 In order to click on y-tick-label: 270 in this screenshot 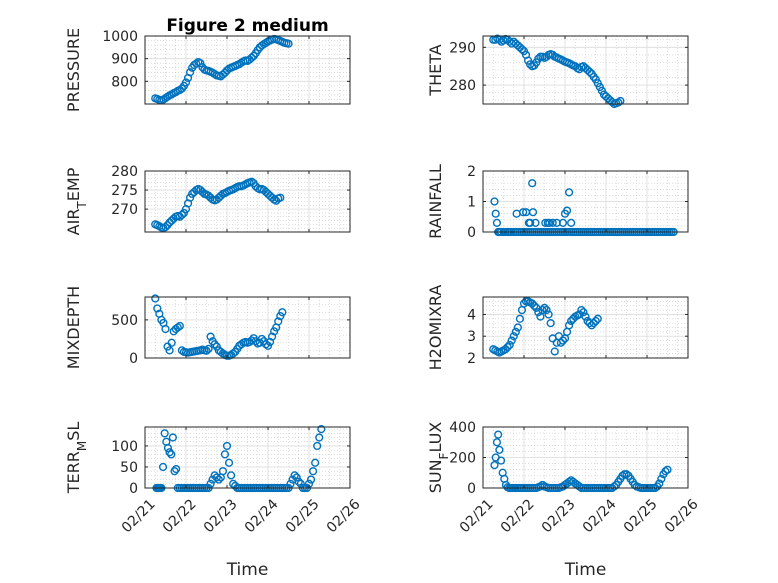, I will do `click(124, 210)`.